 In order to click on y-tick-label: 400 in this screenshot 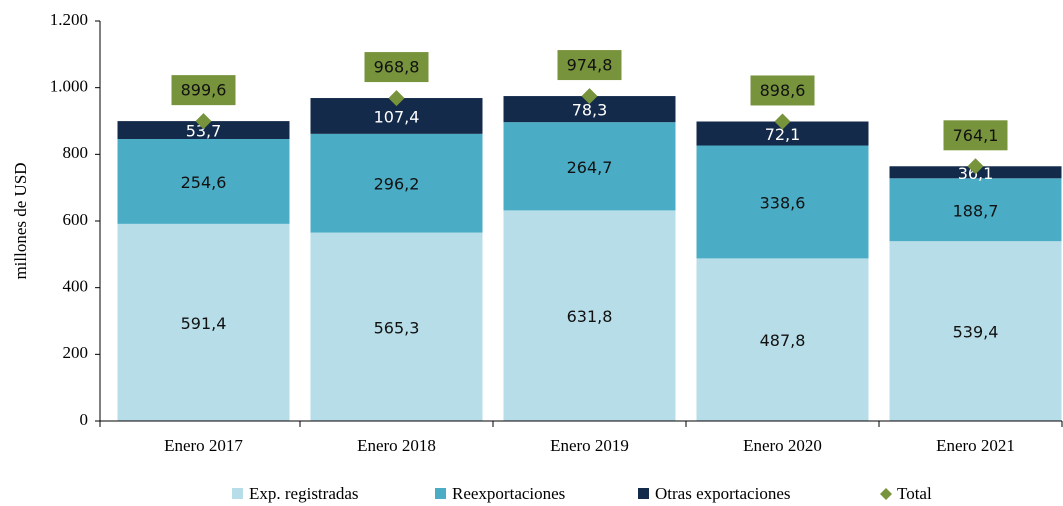, I will do `click(76, 286)`.